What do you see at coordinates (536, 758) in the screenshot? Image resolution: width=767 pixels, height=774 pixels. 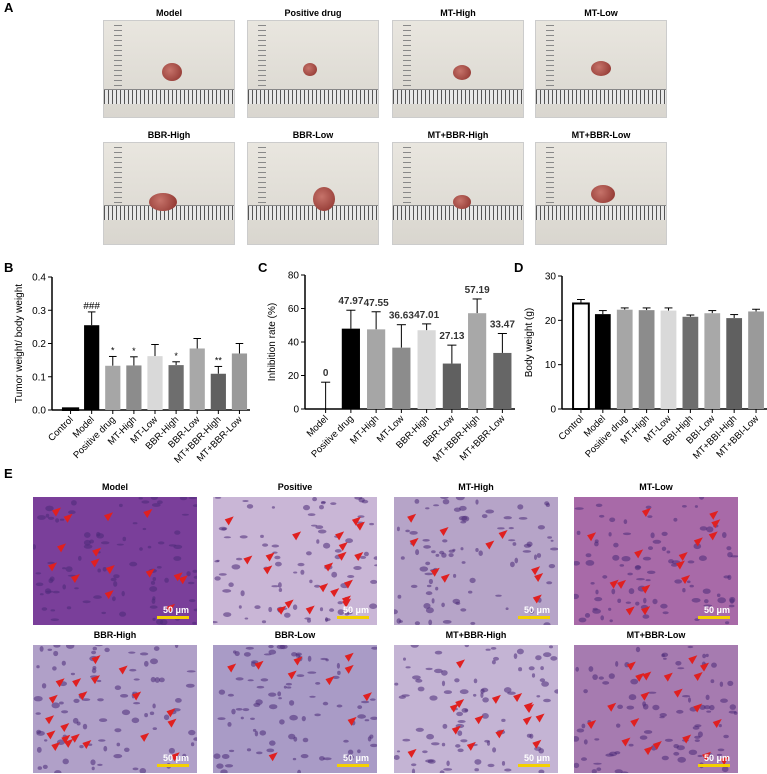 I see `scale-bar-label: 50 μm` at bounding box center [536, 758].